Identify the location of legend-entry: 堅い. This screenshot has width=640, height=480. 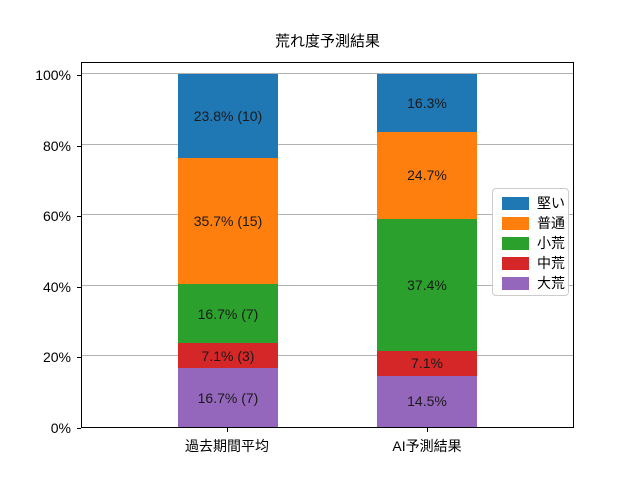
(535, 203).